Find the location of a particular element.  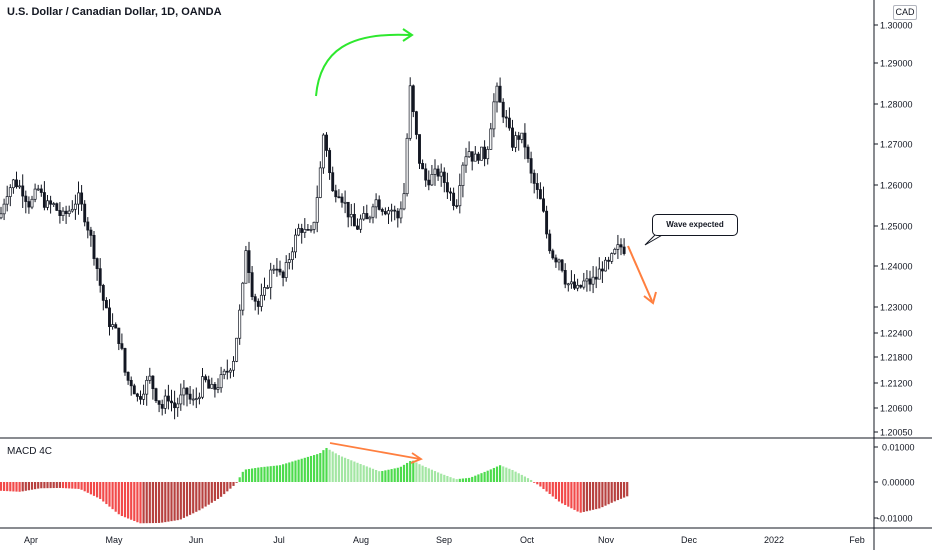

time-tick-label: Nov is located at coordinates (606, 540).